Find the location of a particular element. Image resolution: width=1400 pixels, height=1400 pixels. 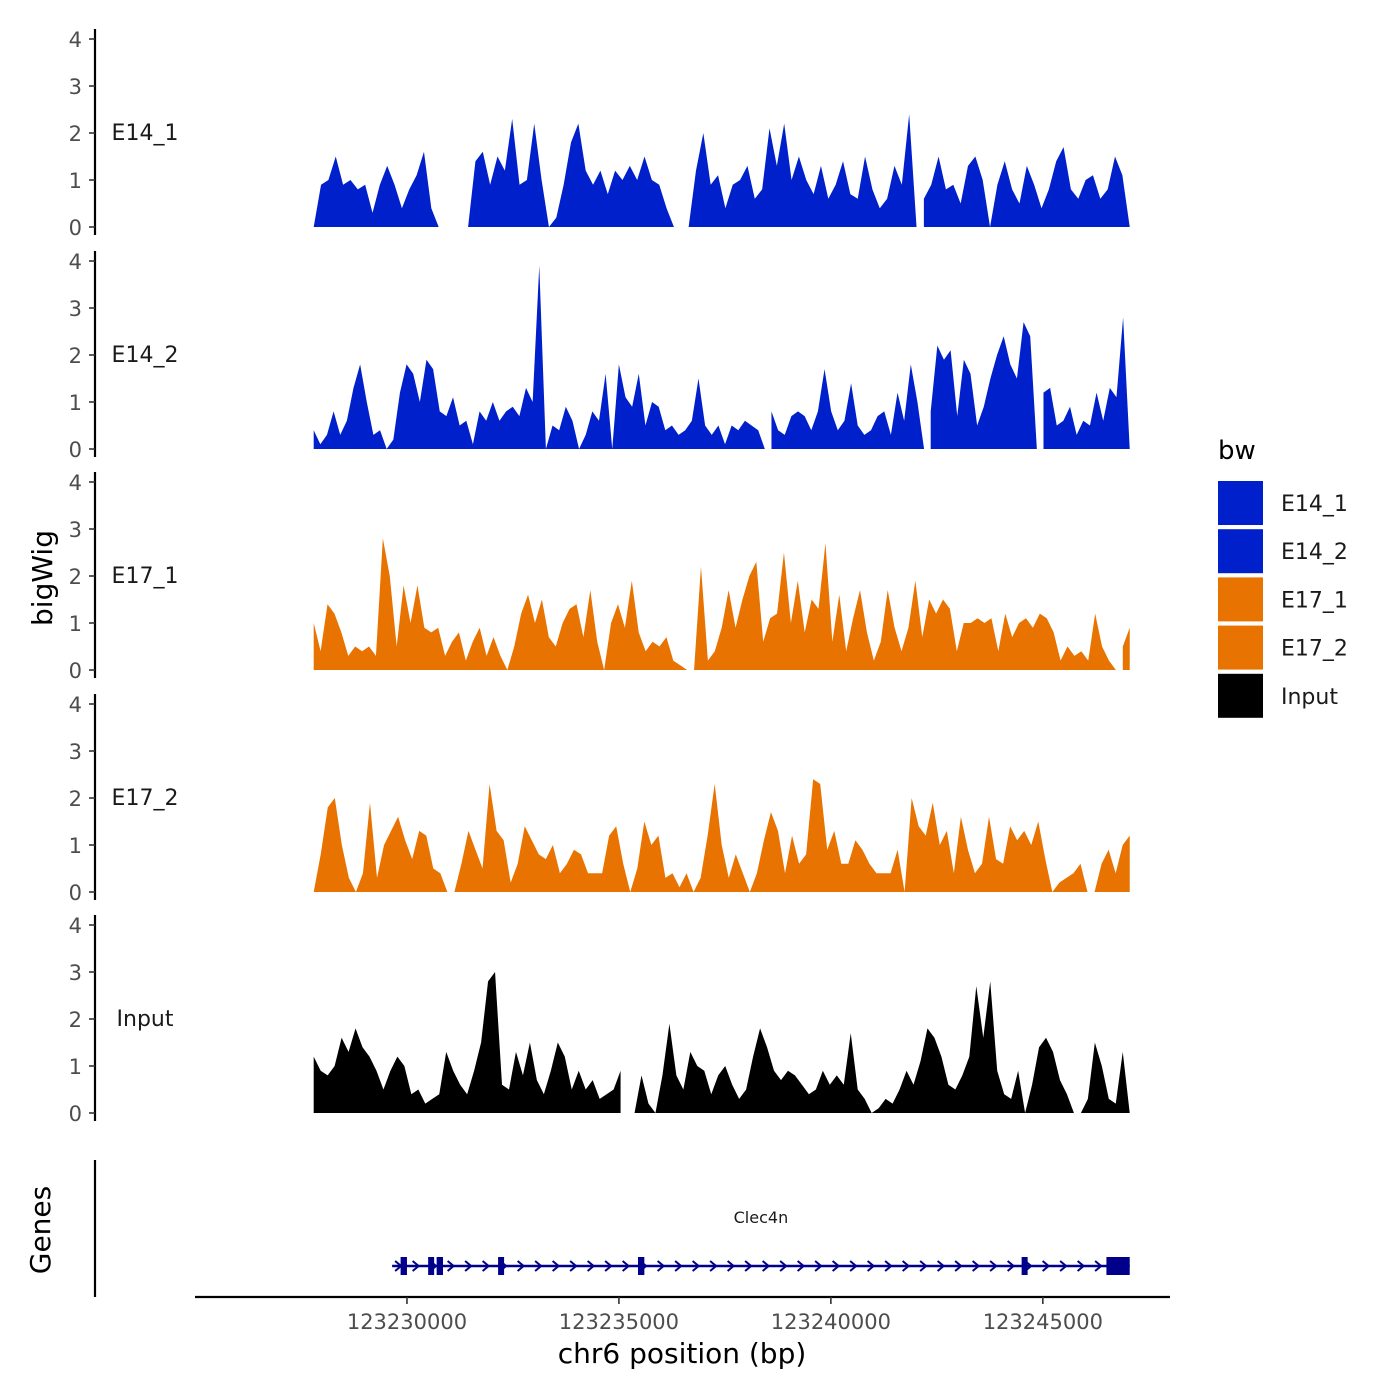

track-E14_2: 0 1 2 3 4 E14_2 is located at coordinates (599, 356).